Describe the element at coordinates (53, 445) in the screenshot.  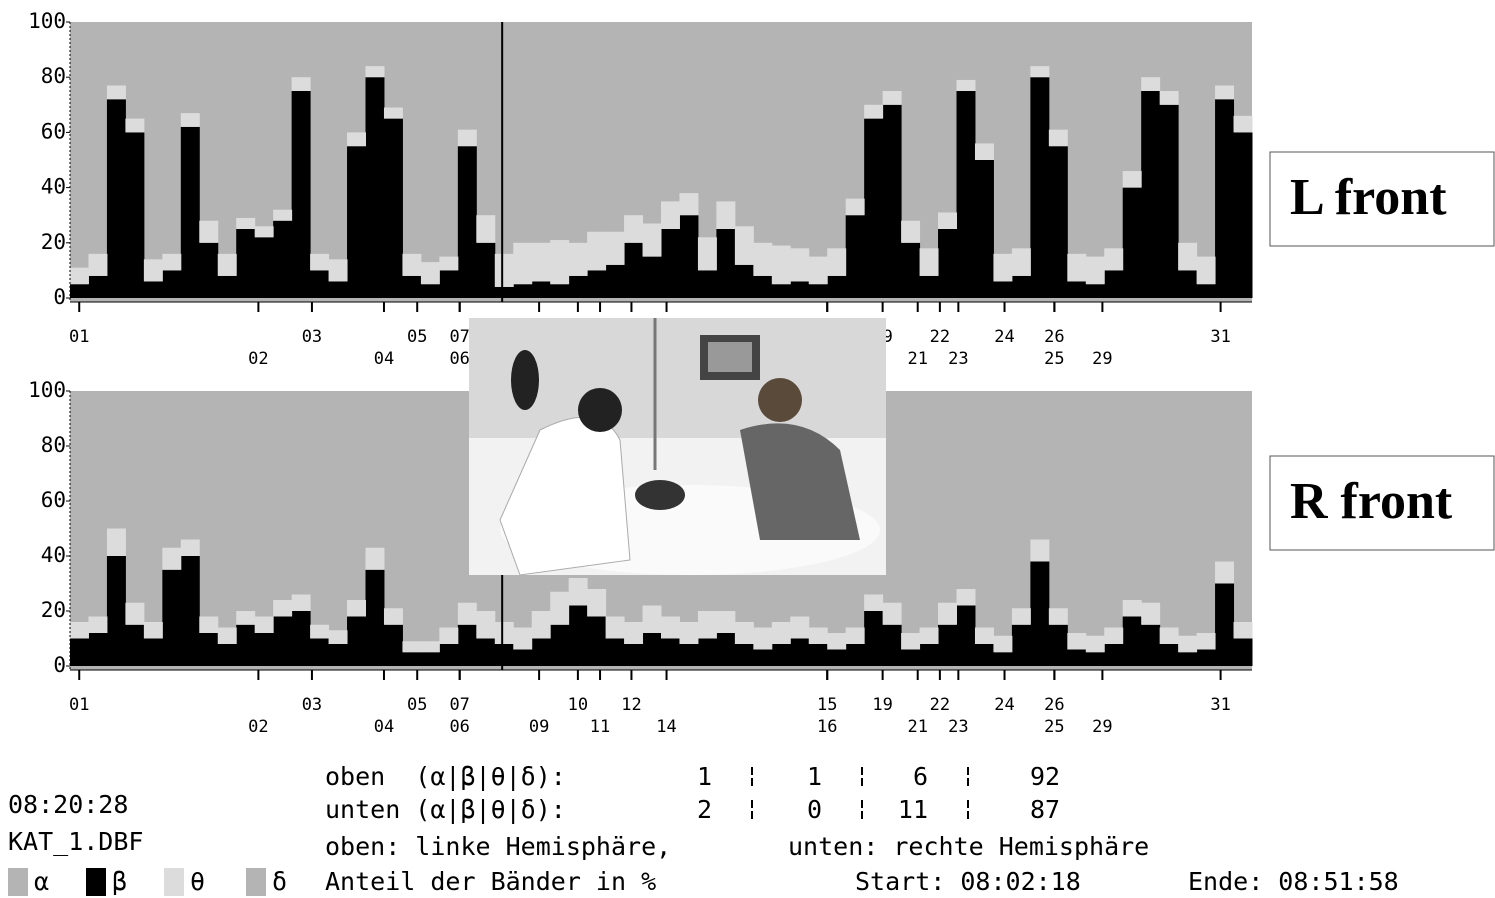
I see `y-tick-label: 80` at that location.